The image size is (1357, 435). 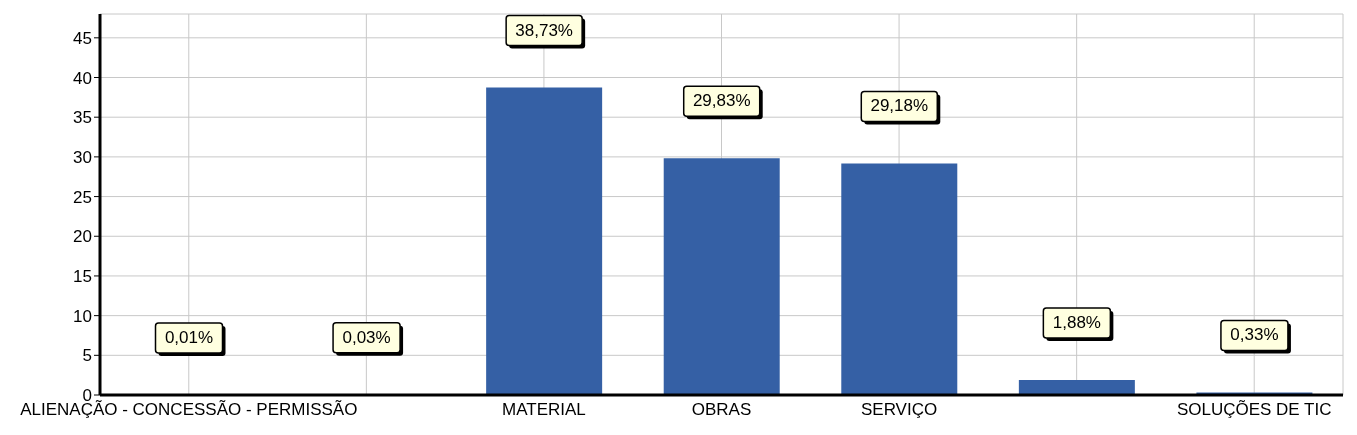 I want to click on y-tick-label: 30, so click(x=82, y=157).